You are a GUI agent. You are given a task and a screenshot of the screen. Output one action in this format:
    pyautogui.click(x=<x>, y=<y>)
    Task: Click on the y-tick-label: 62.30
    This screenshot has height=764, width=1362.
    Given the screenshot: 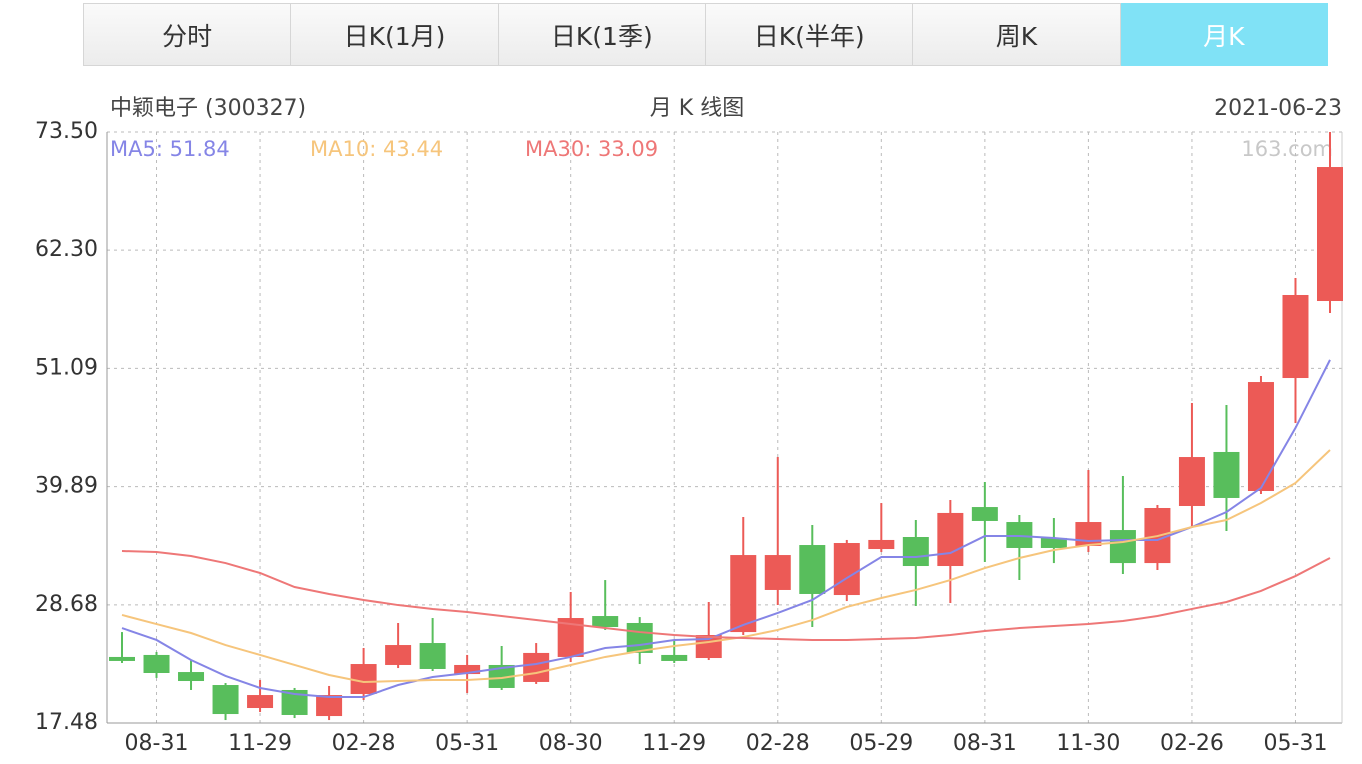 What is the action you would take?
    pyautogui.click(x=66, y=249)
    